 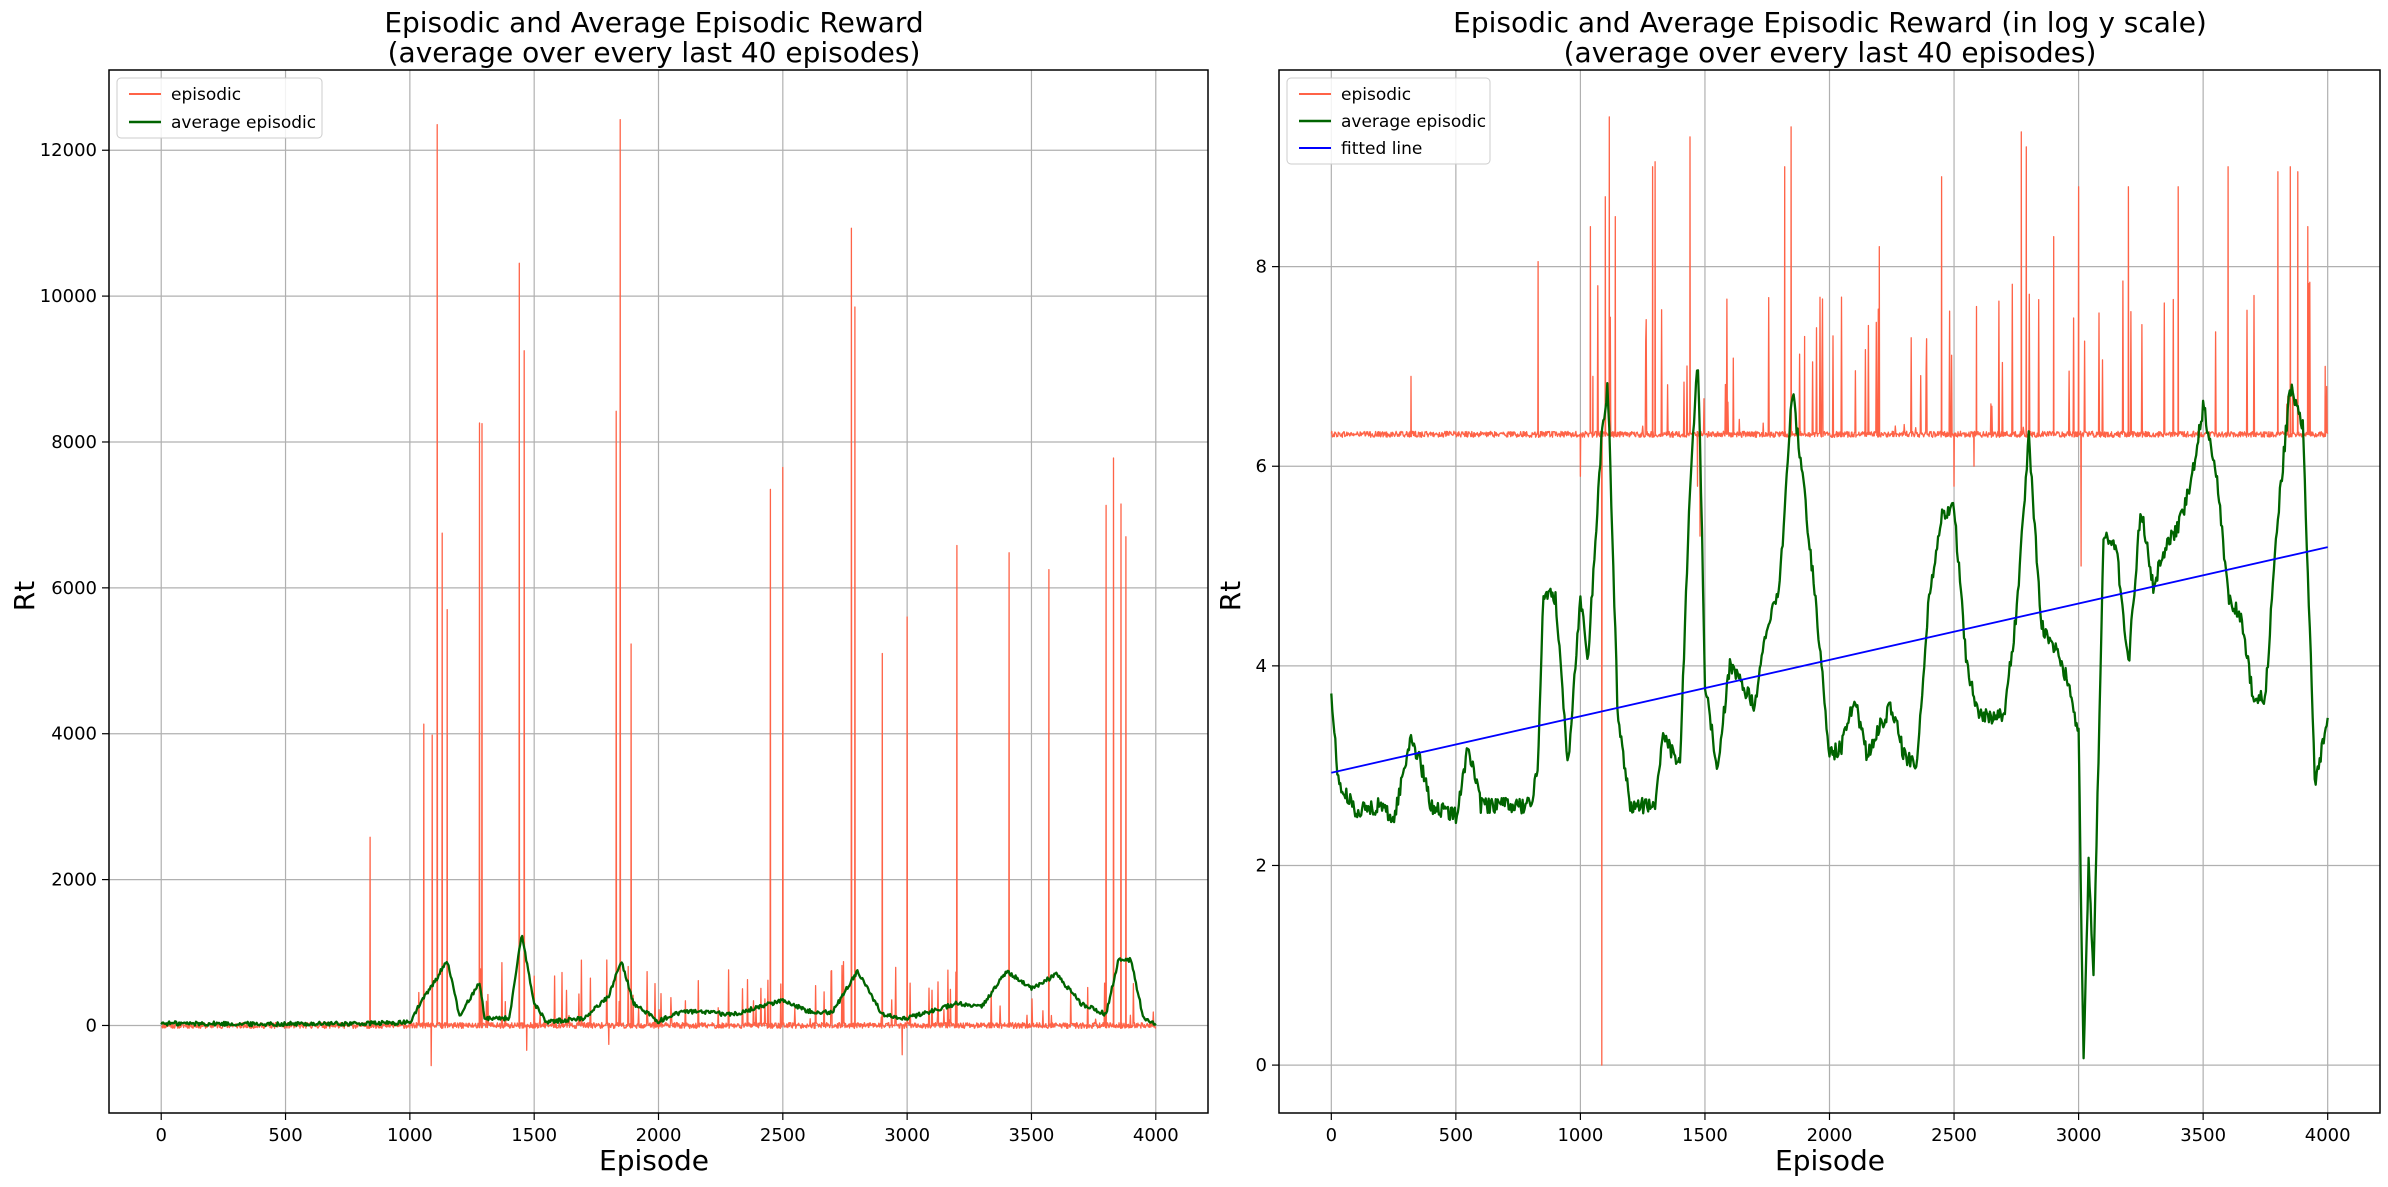 I want to click on chart-right-xlabel: Episode, so click(x=1830, y=1160).